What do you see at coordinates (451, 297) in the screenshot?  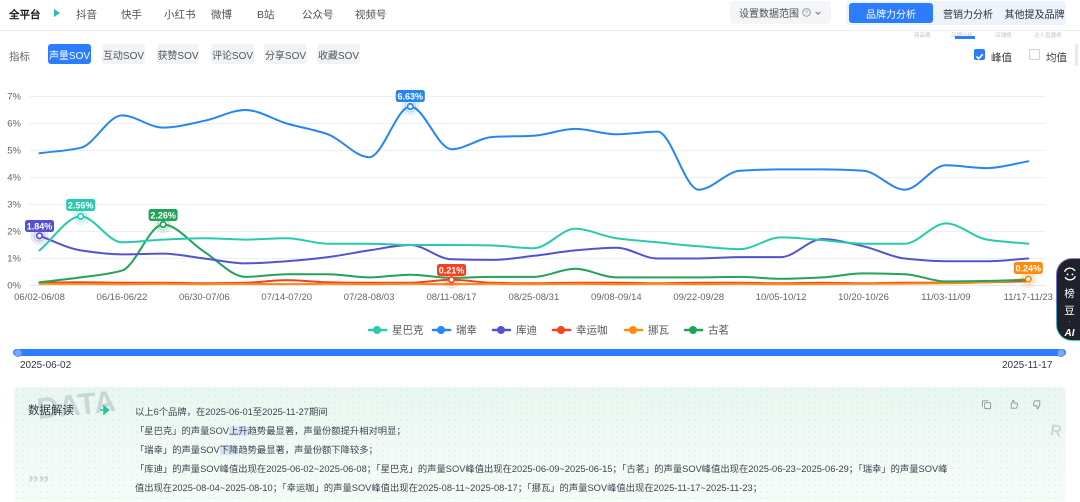 I see `svg-text: 08/11-08/17` at bounding box center [451, 297].